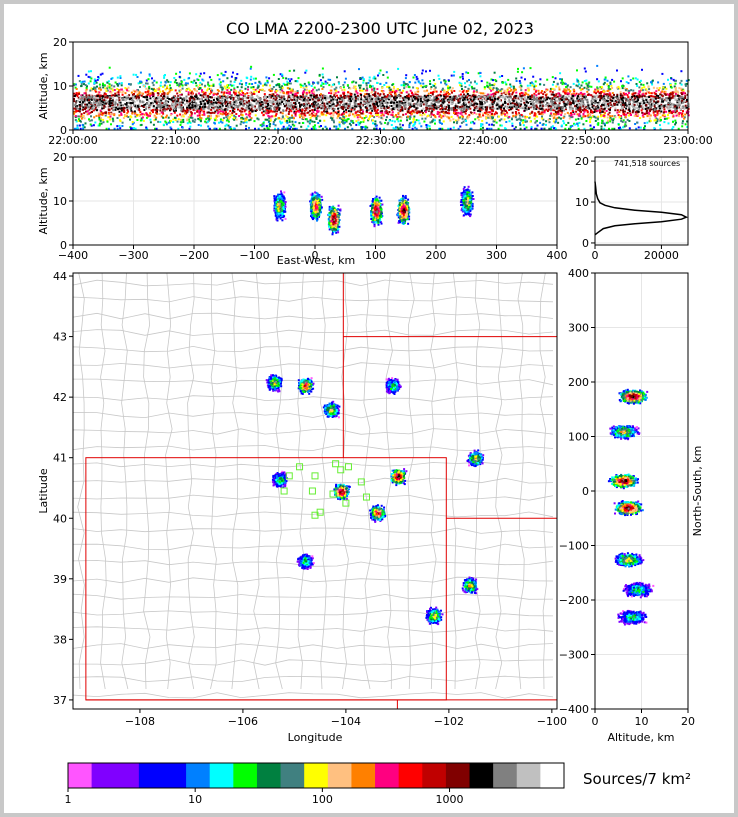 The image size is (738, 817). Describe the element at coordinates (574, 546) in the screenshot. I see `y-tick-label: −100` at that location.